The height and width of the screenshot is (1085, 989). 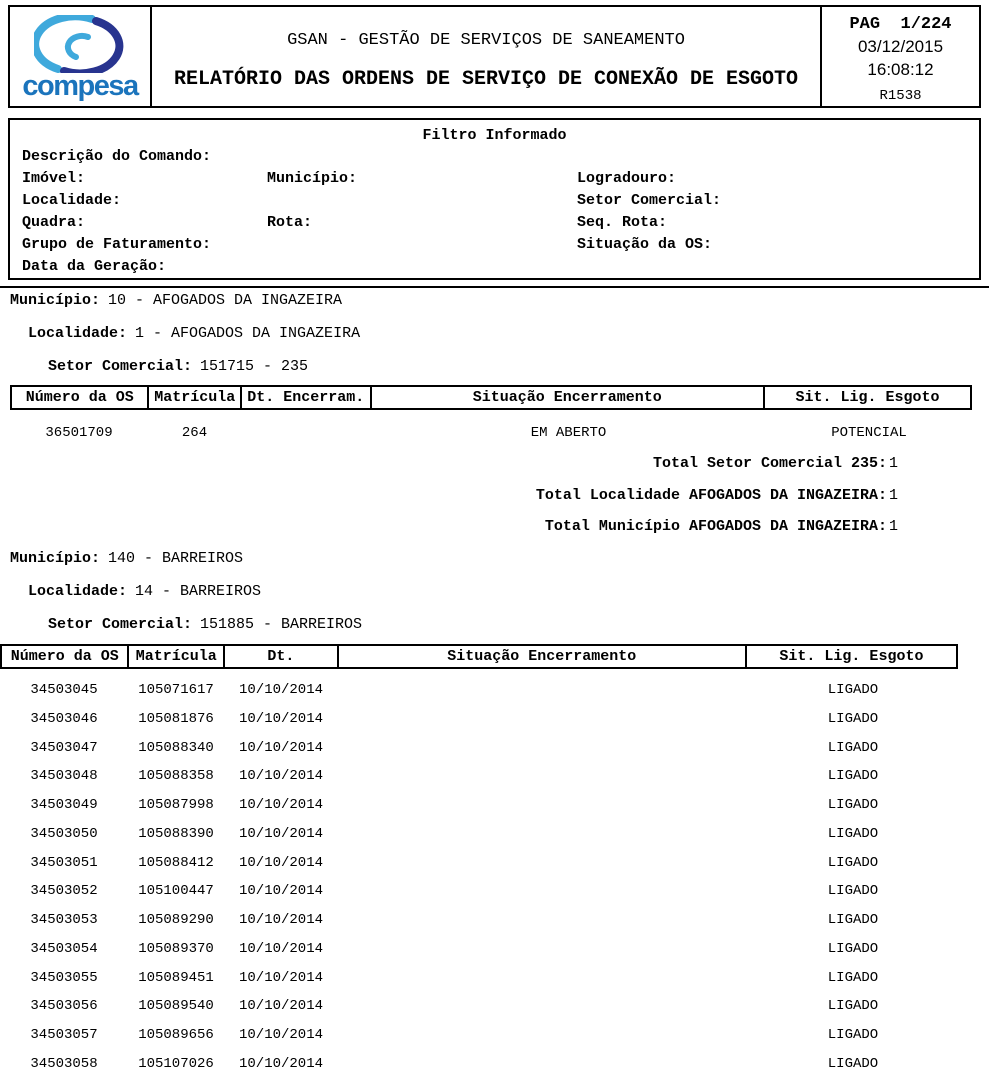 What do you see at coordinates (176, 718) in the screenshot?
I see `table-cell: 105081876` at bounding box center [176, 718].